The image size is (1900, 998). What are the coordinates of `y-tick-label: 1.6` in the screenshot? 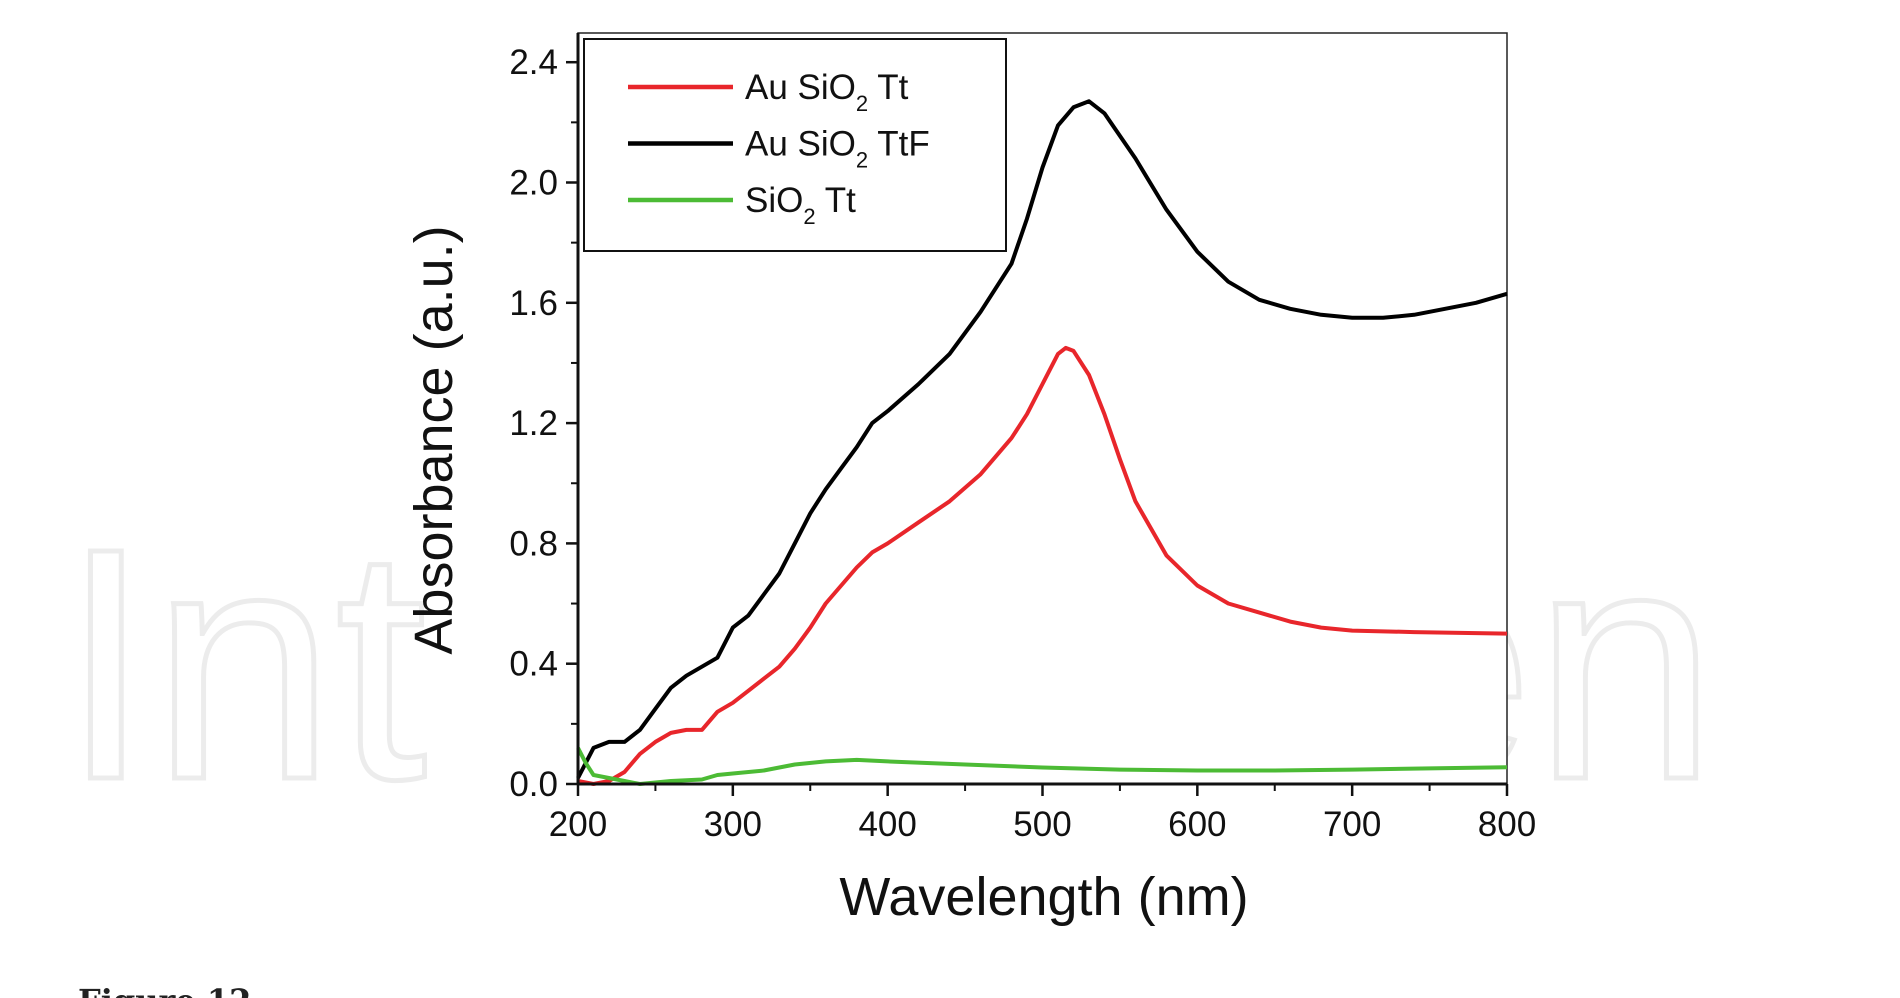 It's located at (533, 303).